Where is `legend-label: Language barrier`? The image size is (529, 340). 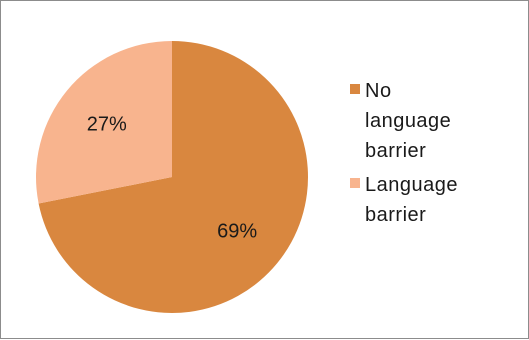 legend-label: Language barrier is located at coordinates (411, 200).